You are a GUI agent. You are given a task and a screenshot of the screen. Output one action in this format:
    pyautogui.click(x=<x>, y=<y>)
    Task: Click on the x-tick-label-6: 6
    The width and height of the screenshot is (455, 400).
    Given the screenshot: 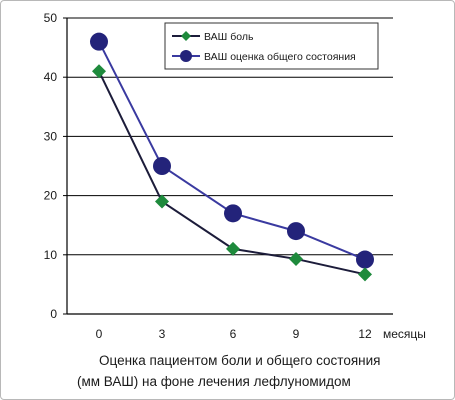 What is the action you would take?
    pyautogui.click(x=233, y=334)
    